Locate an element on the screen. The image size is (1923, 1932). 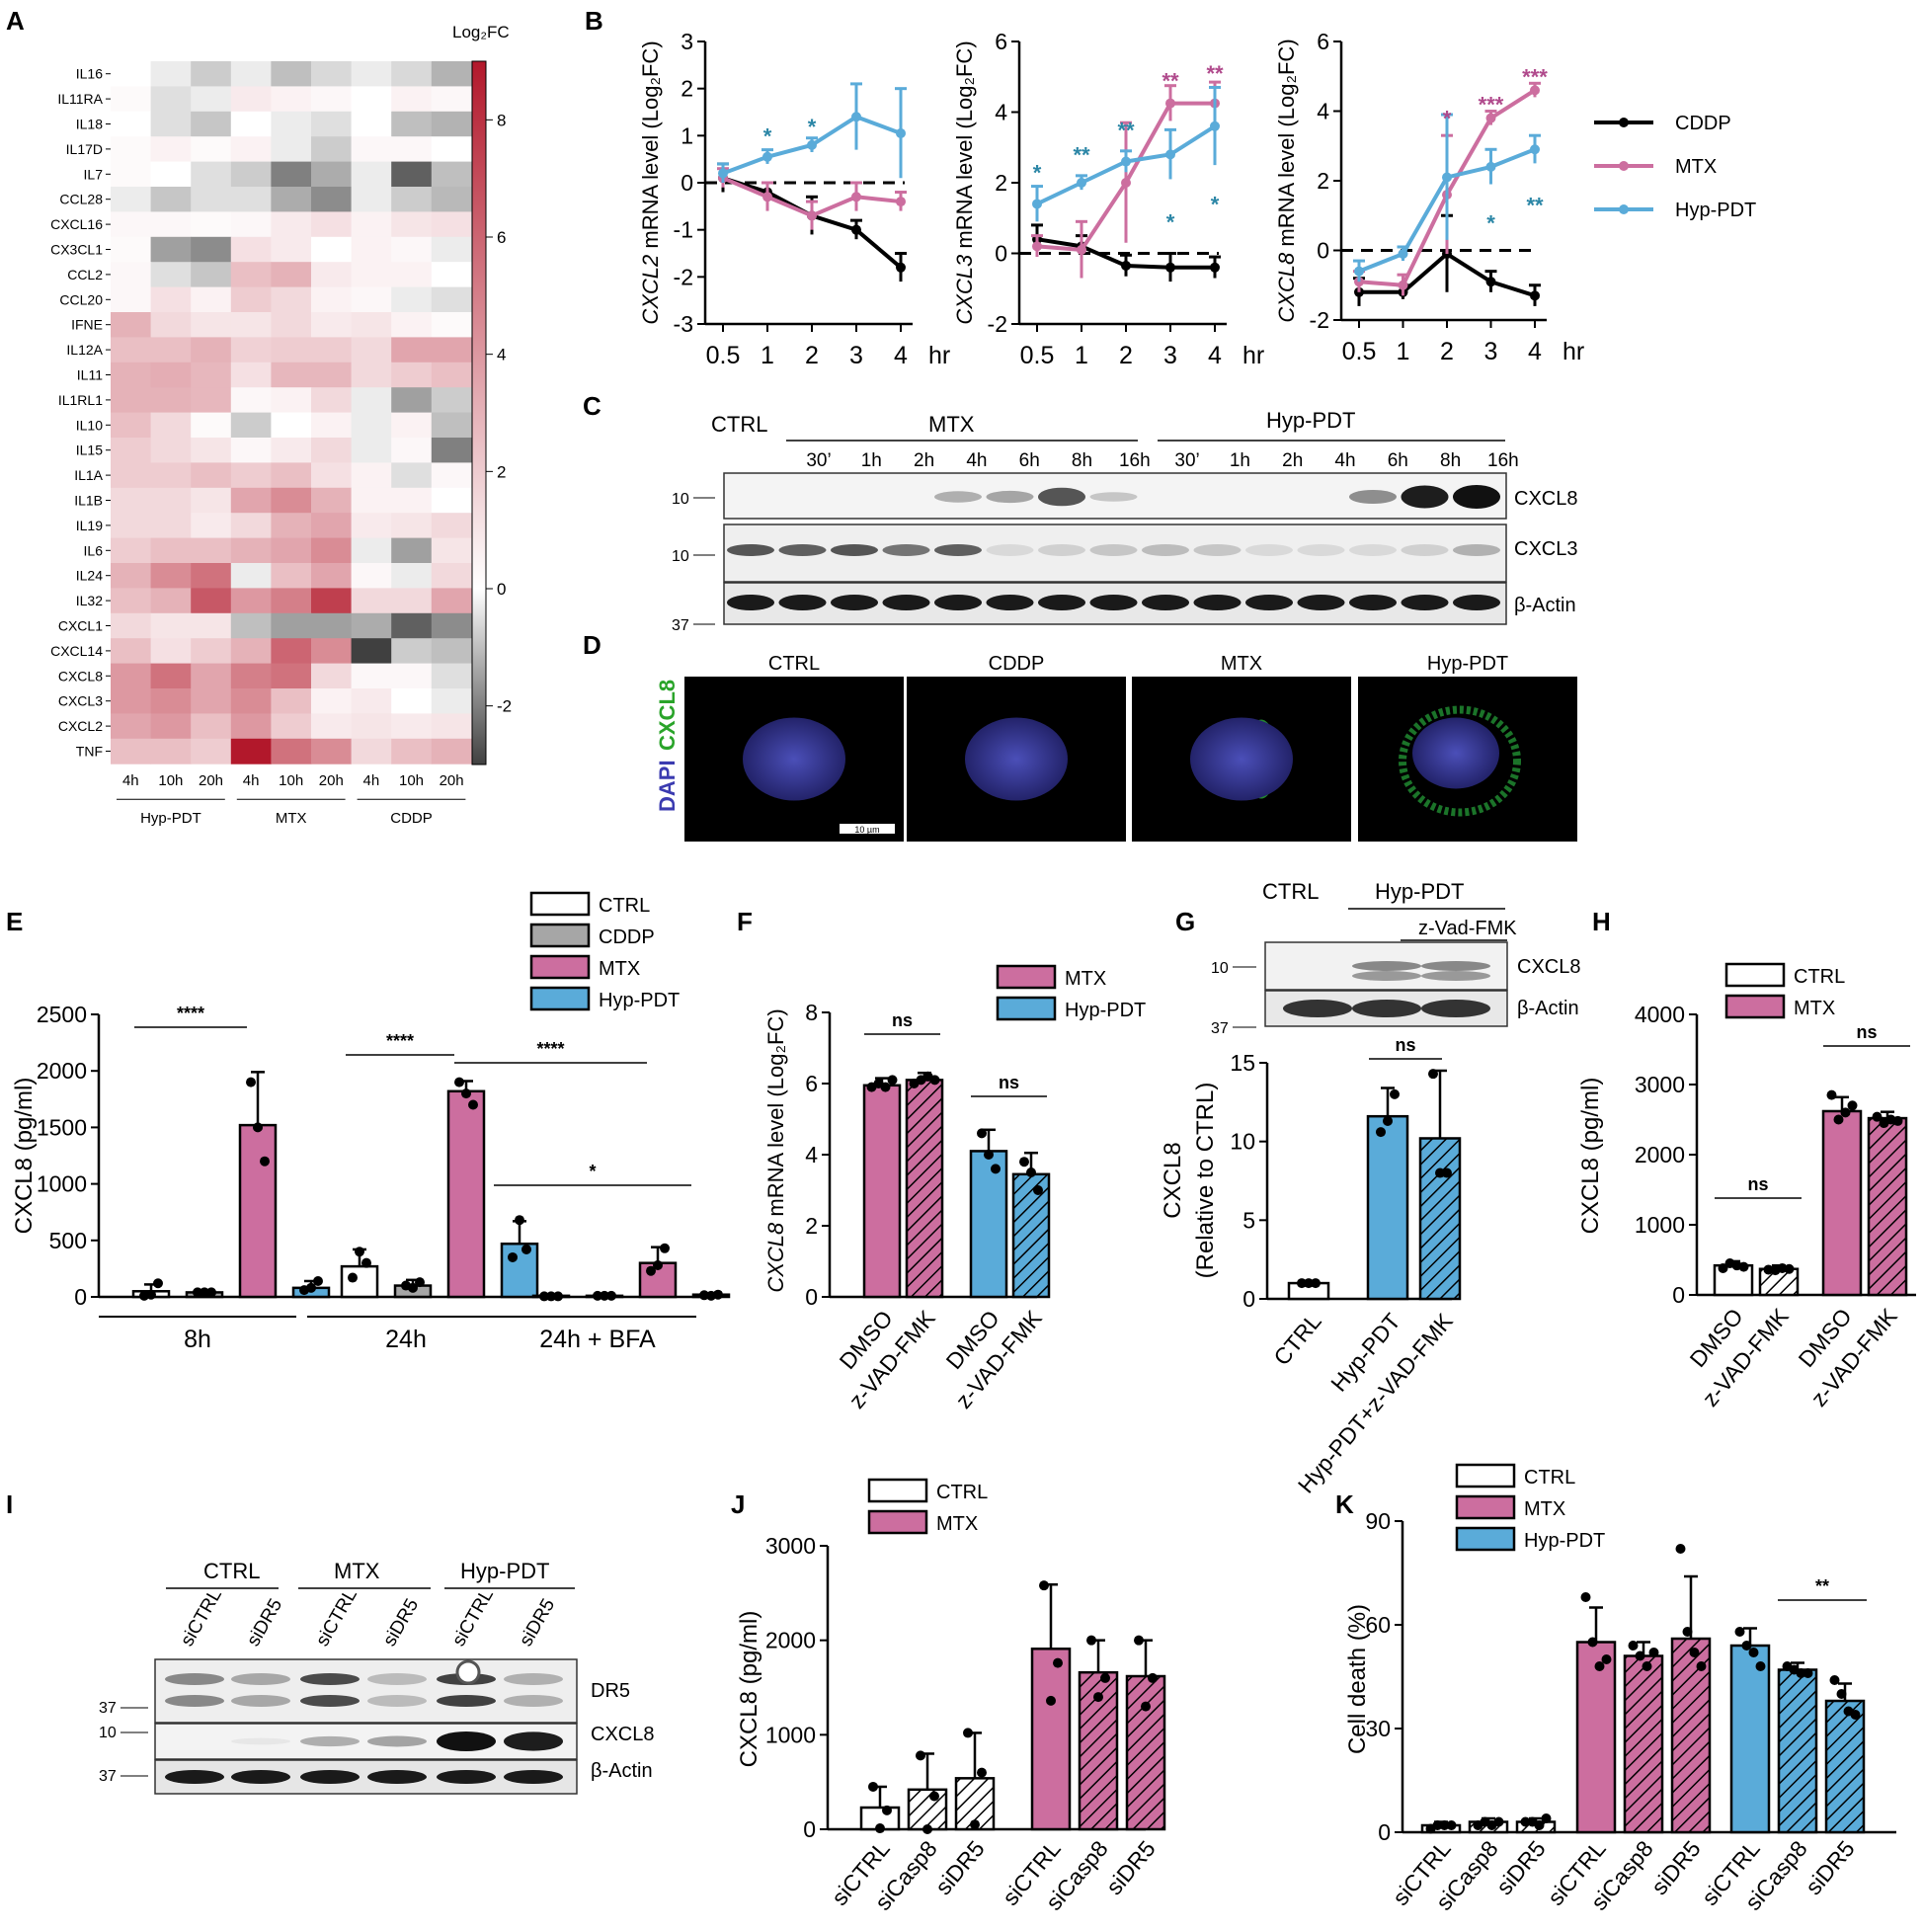
lane-label: siDR5 is located at coordinates (537, 1622).